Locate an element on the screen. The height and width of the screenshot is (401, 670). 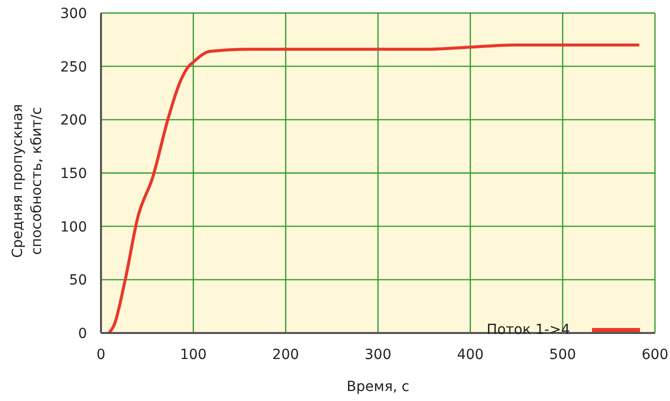
y-tick-label: 250 is located at coordinates (73, 67).